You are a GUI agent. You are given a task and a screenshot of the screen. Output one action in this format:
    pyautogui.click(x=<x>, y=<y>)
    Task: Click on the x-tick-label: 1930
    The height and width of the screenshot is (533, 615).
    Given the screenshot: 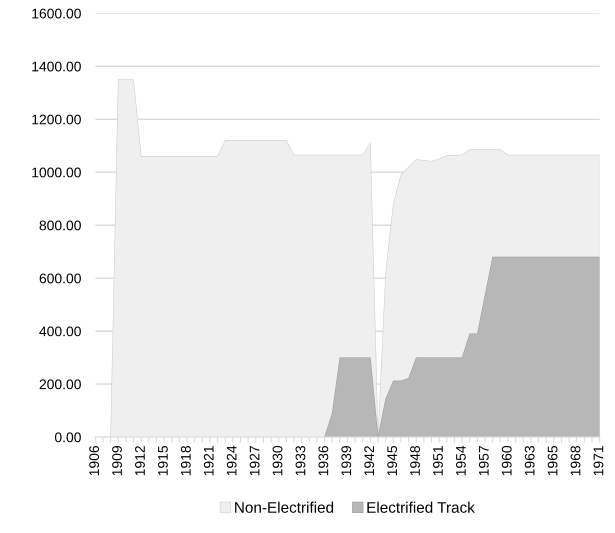 What is the action you would take?
    pyautogui.click(x=277, y=461)
    